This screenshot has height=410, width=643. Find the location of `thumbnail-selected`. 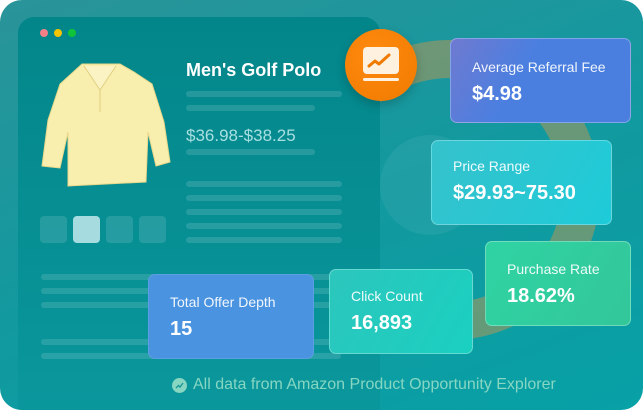

thumbnail-selected is located at coordinates (86, 229).